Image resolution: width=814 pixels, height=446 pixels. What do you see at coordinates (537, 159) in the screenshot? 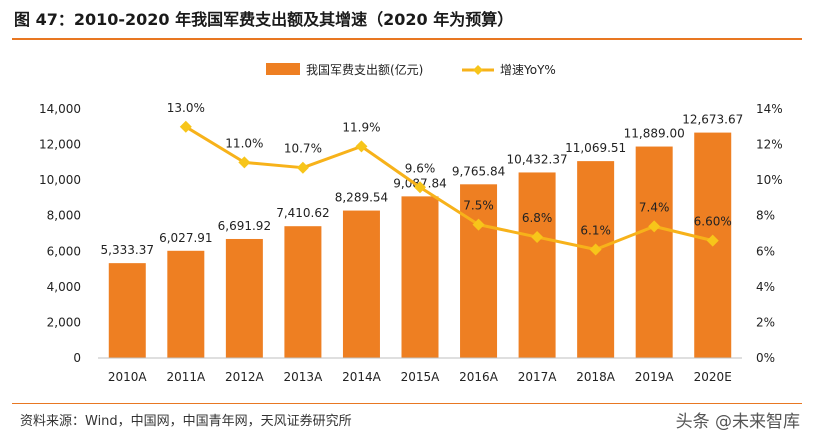
I see `bar-value-label: 10,432.37` at bounding box center [537, 159].